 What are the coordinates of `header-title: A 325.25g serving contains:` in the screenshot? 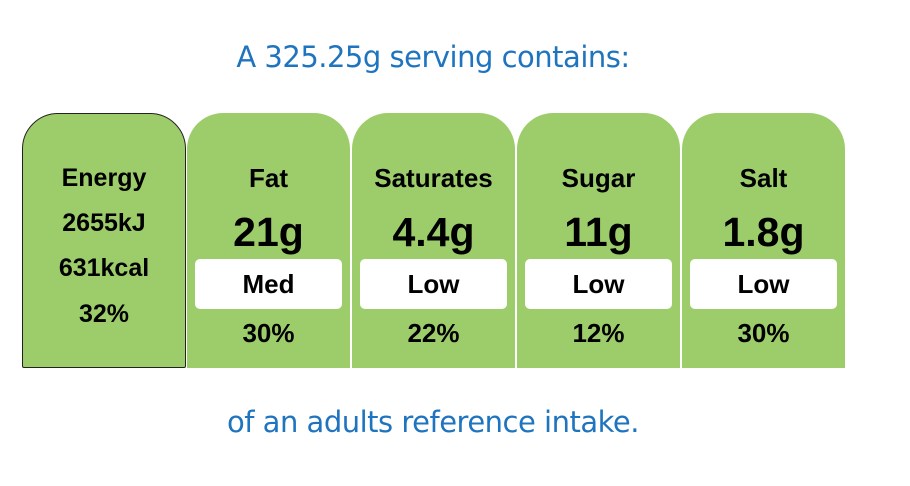 It's located at (433, 57).